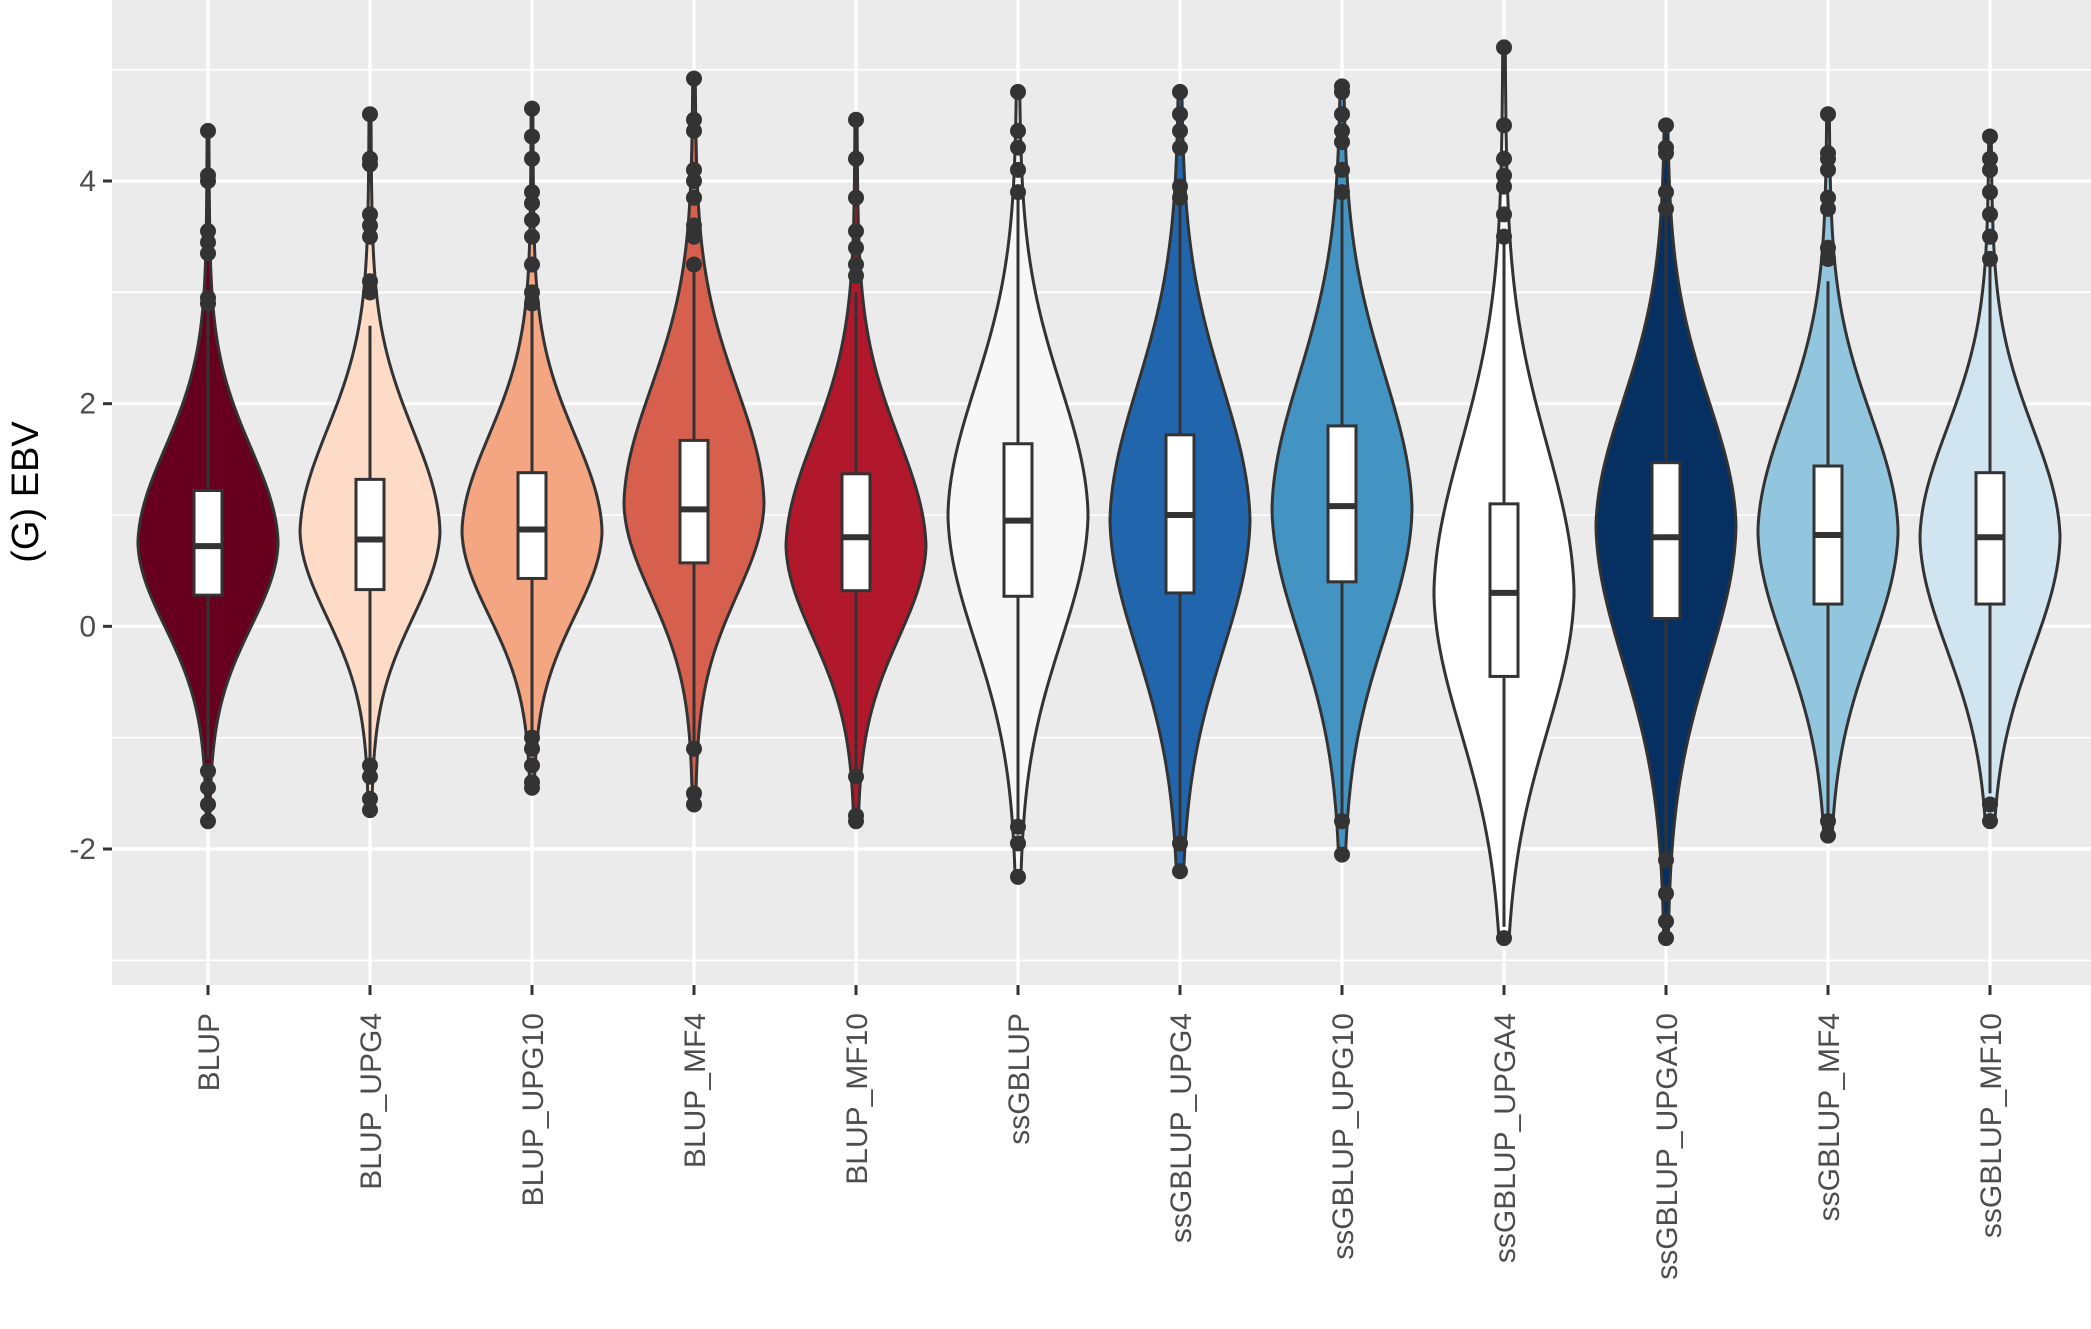 The image size is (2091, 1329). What do you see at coordinates (87, 181) in the screenshot?
I see `y-tick-label: 4` at bounding box center [87, 181].